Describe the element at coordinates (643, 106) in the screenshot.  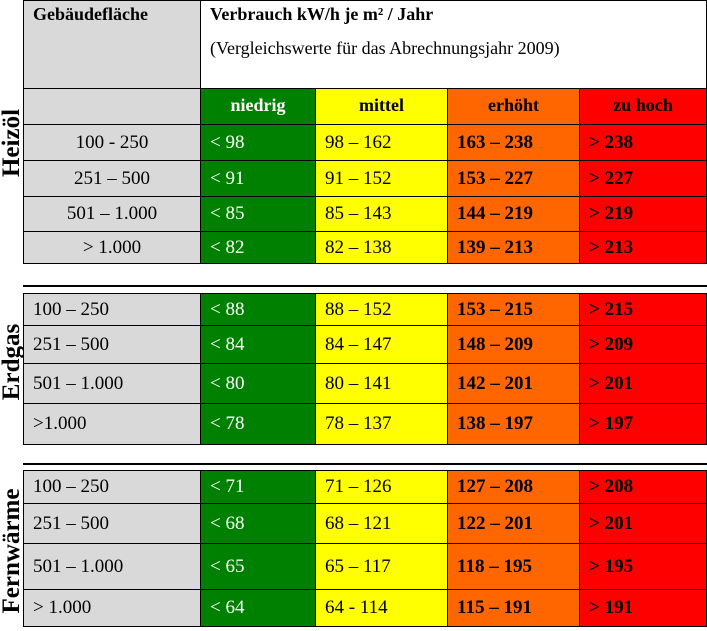
I see `level-zu-hoch-header: zu hoch` at that location.